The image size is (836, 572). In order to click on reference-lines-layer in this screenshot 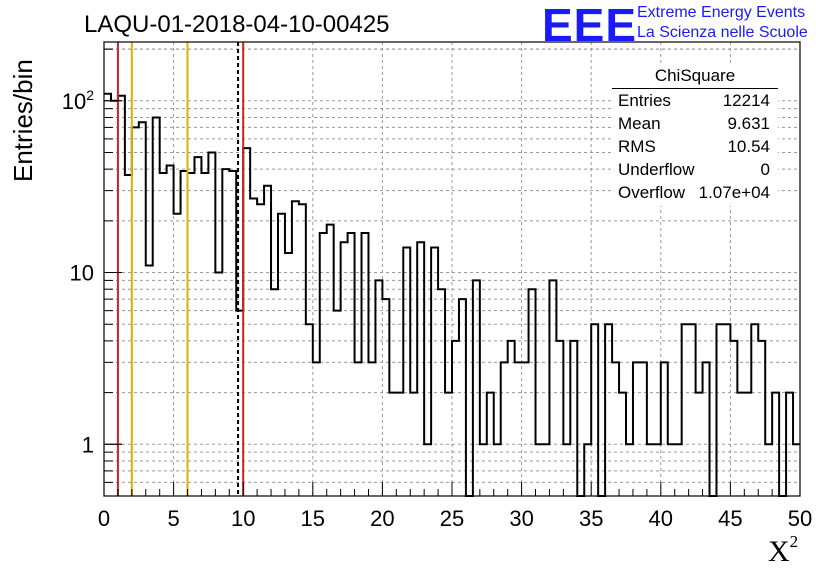, I will do `click(180, 269)`.